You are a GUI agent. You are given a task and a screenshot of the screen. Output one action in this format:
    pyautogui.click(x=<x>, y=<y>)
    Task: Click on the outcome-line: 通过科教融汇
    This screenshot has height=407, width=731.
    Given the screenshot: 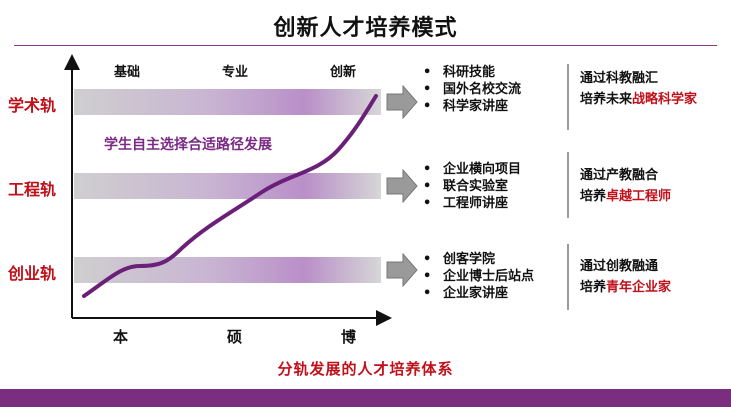 What is the action you would take?
    pyautogui.click(x=619, y=78)
    